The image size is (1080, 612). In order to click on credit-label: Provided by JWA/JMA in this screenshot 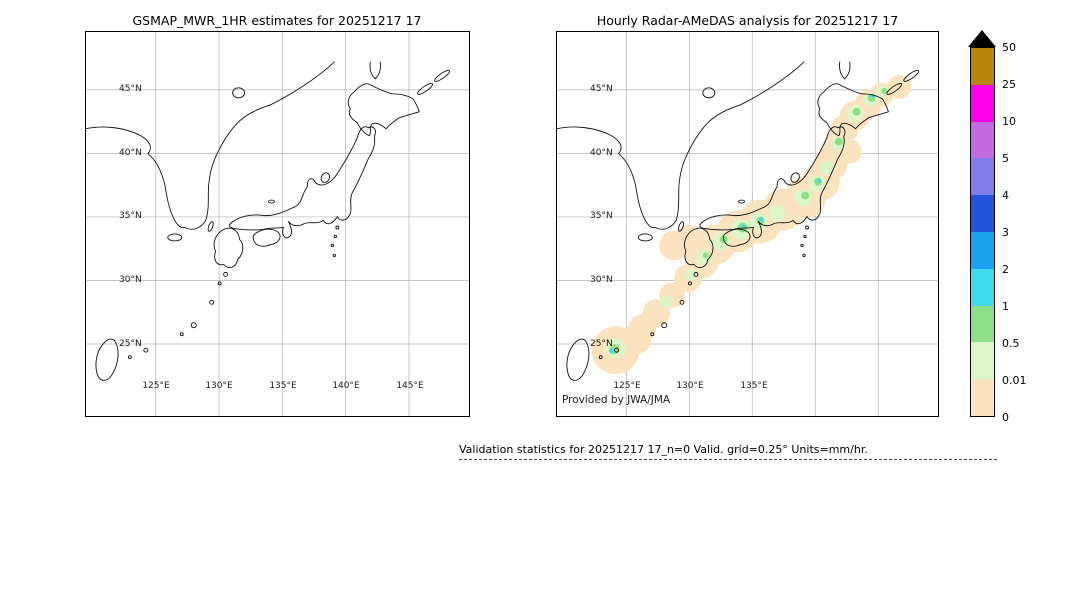, I will do `click(616, 400)`.